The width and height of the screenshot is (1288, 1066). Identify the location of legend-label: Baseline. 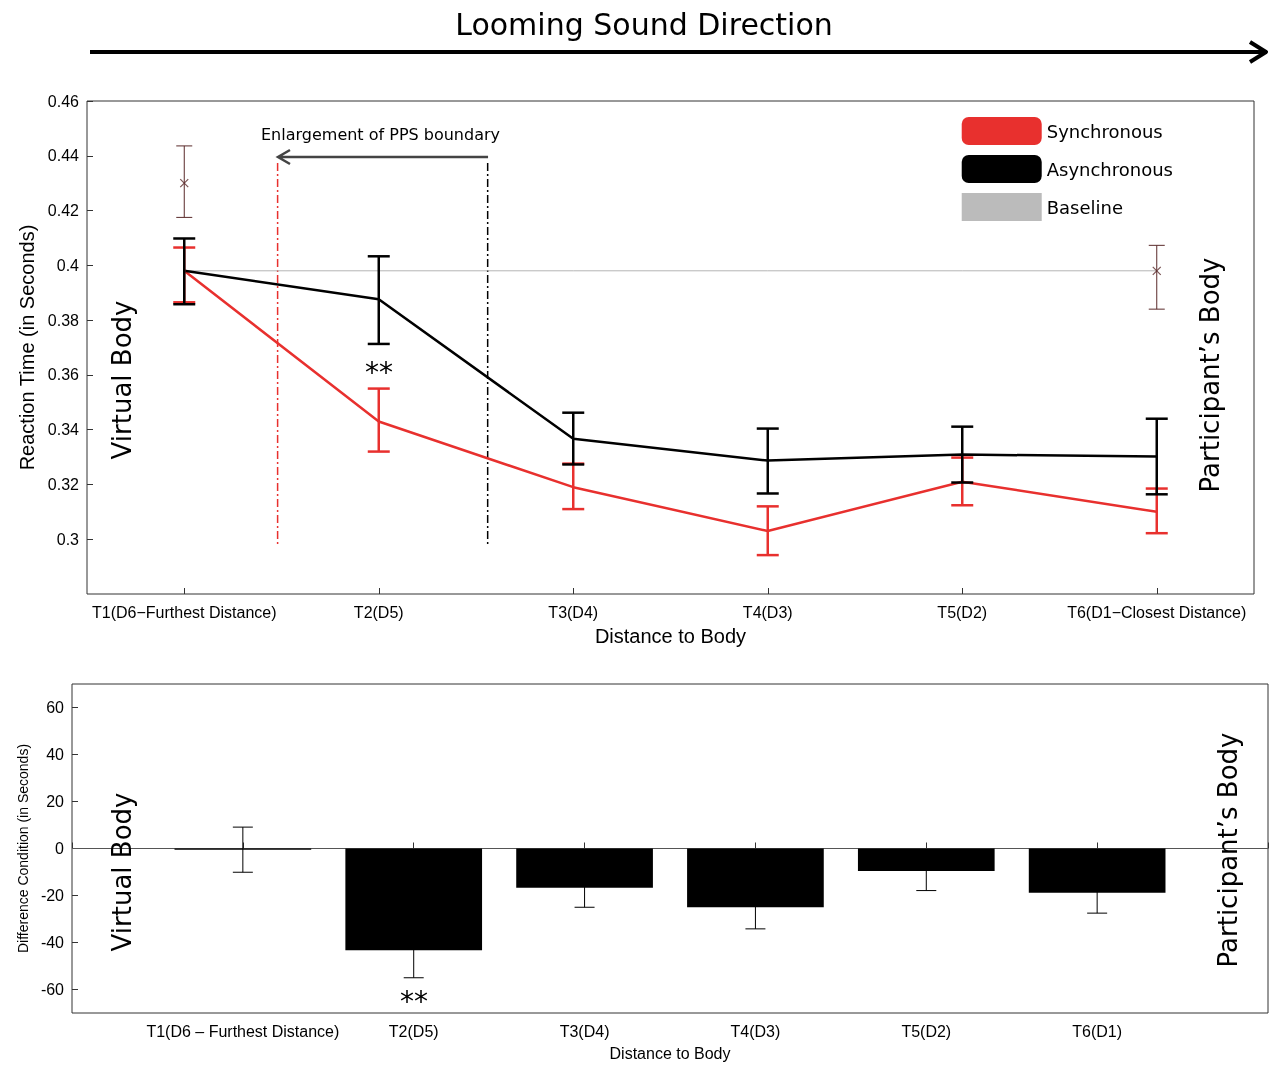
(1085, 207).